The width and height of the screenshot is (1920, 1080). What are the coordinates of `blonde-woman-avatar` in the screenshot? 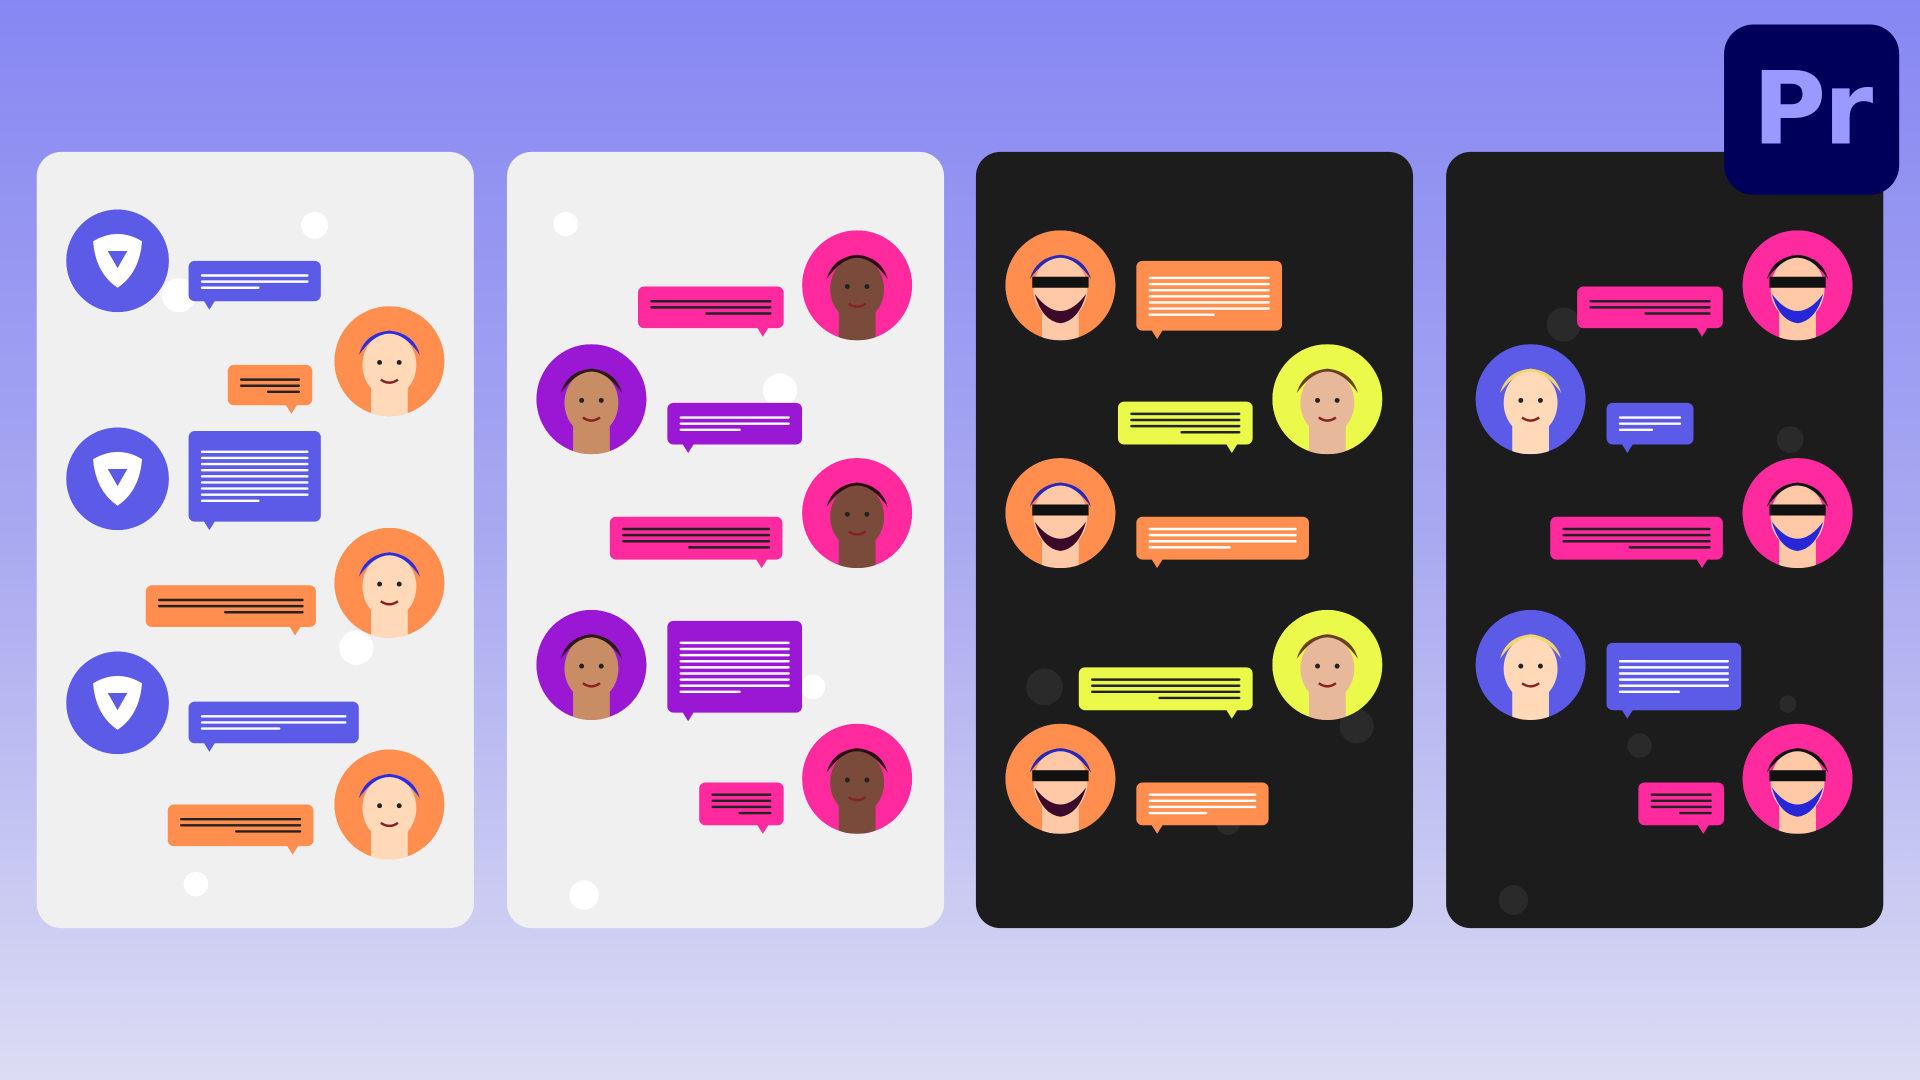 It's located at (1530, 665).